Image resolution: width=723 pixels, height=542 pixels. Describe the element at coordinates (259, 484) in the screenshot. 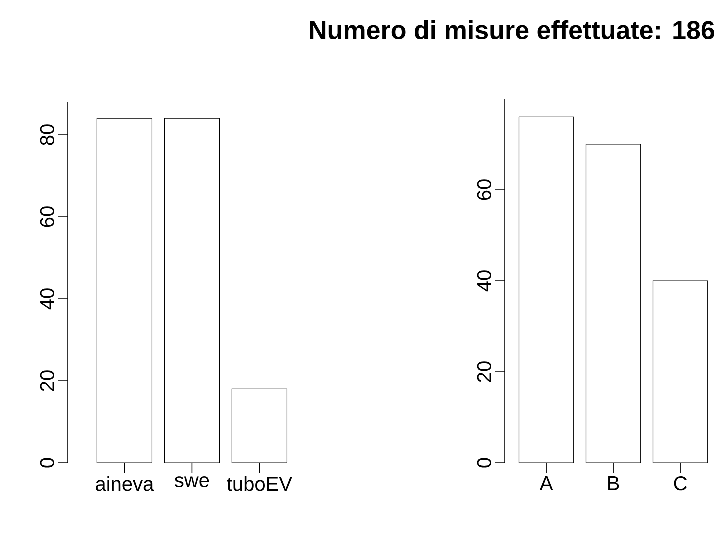

I see `x-tick-label: tuboEV` at that location.